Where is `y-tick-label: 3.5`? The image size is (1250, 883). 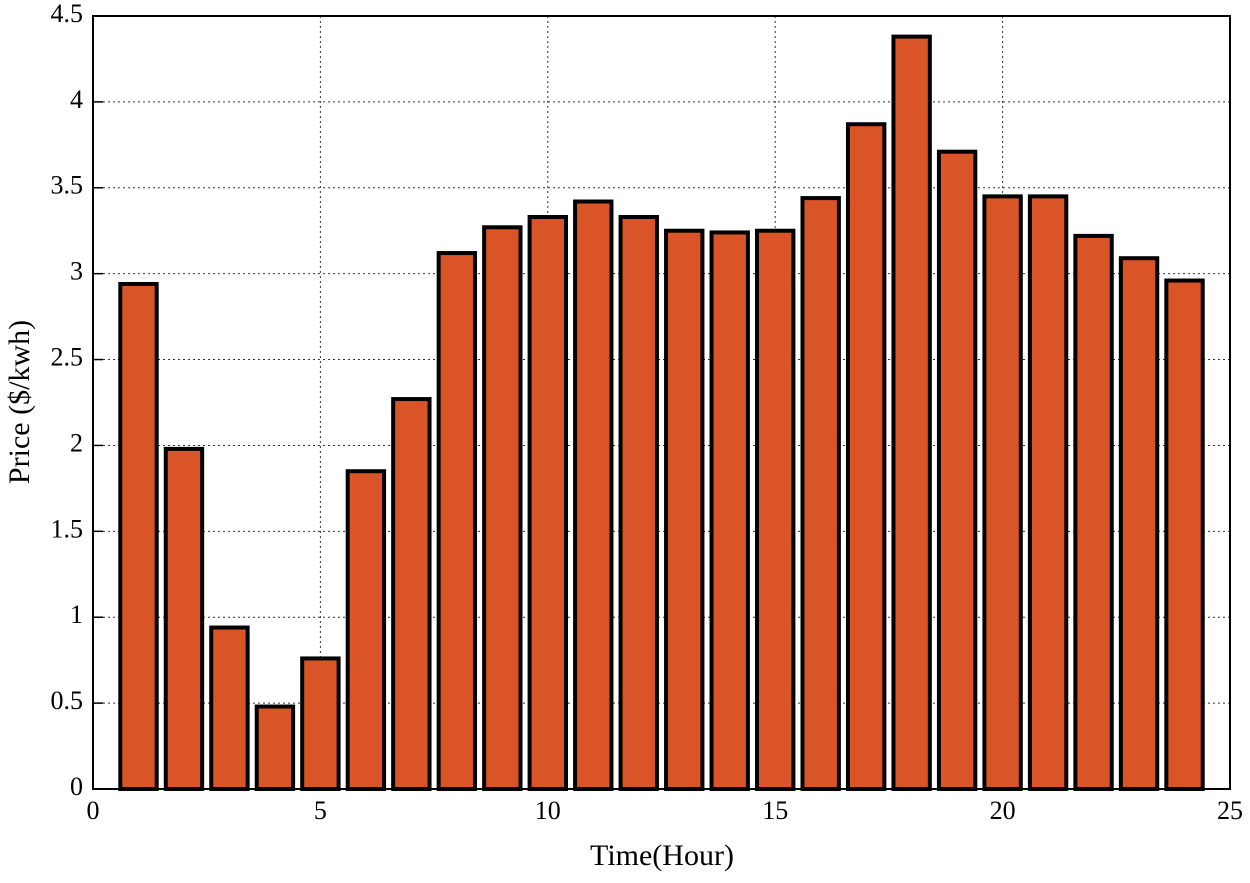 y-tick-label: 3.5 is located at coordinates (67, 185).